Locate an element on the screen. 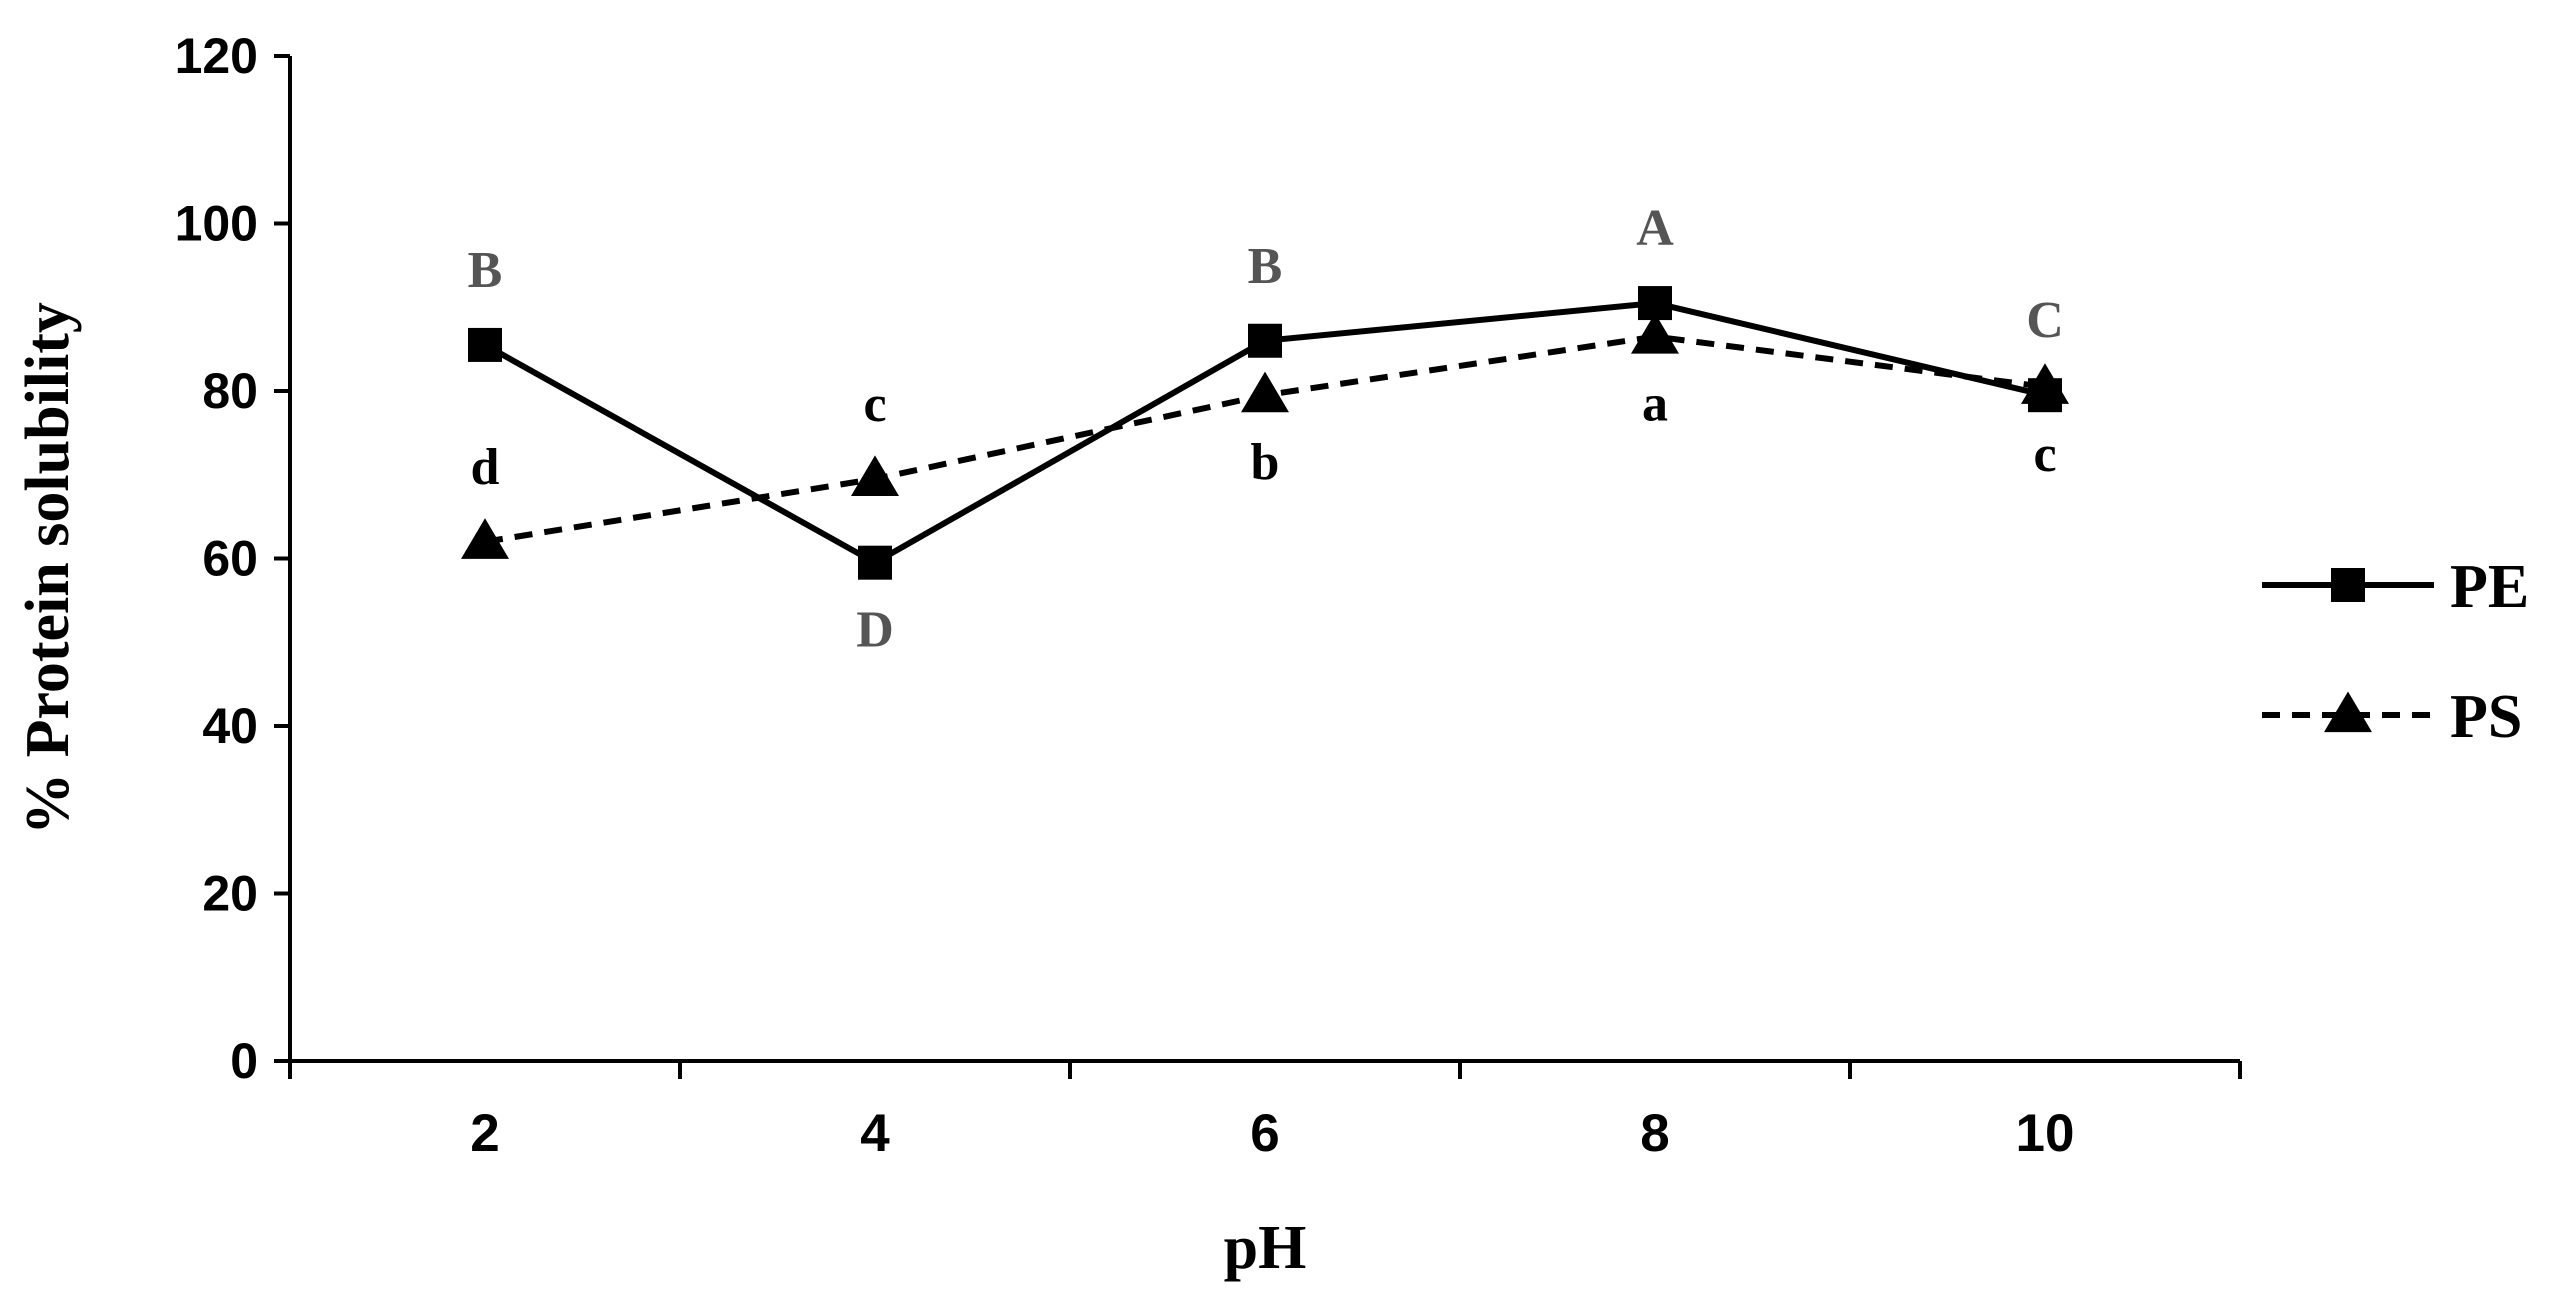 The image size is (2553, 1311). y-tick-label: 60 is located at coordinates (230, 559).